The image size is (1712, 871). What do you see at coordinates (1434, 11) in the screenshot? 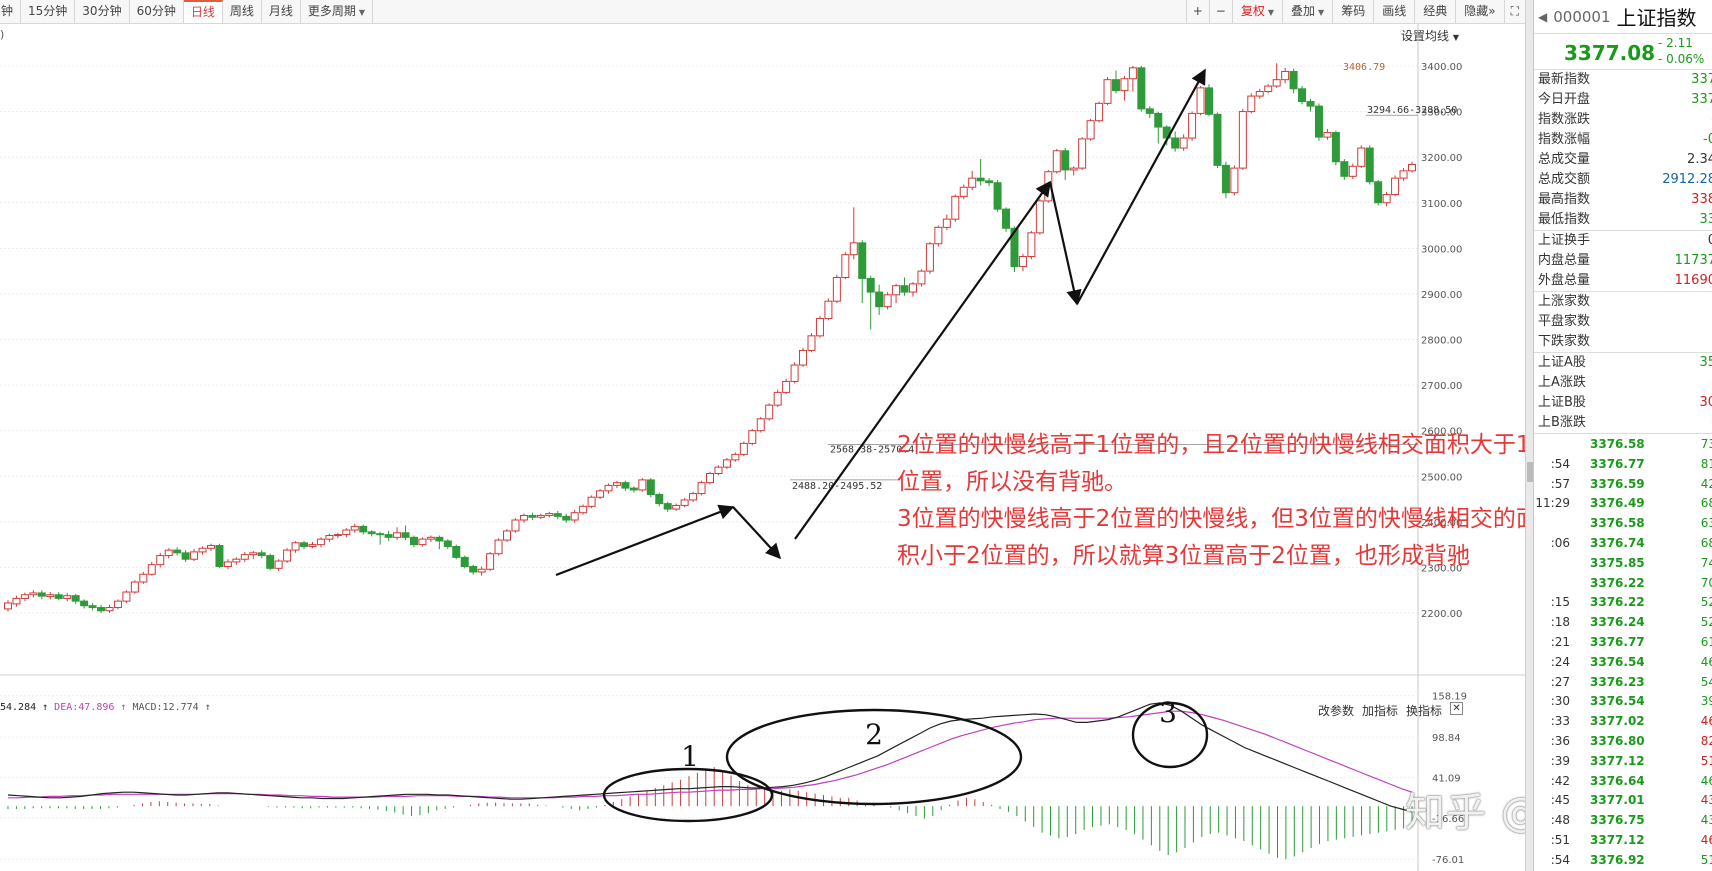
I see `classic-button: 经典` at bounding box center [1434, 11].